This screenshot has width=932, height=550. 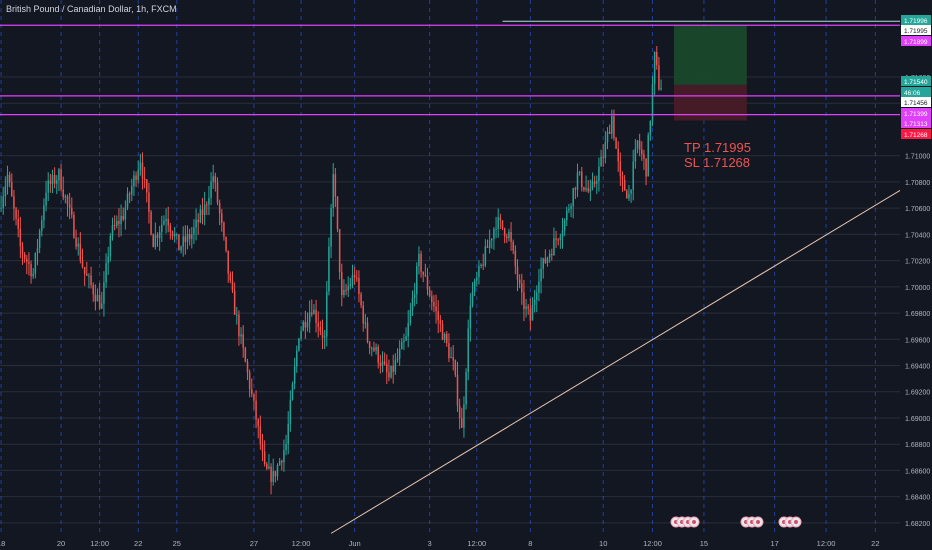 What do you see at coordinates (917, 445) in the screenshot?
I see `y-tick-label: 1.68800` at bounding box center [917, 445].